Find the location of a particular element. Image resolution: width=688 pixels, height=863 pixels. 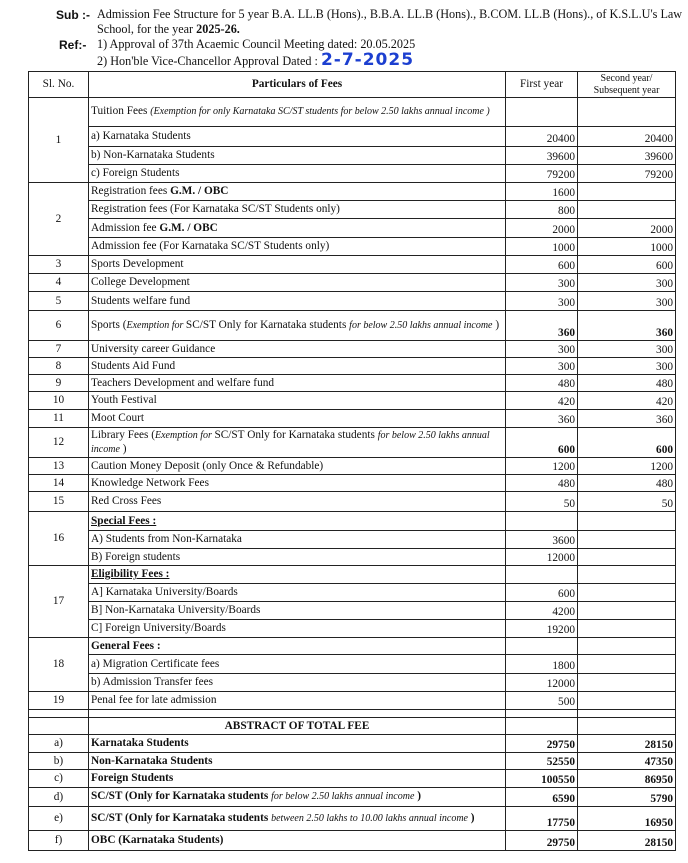

particulars-text: OBC (Karnataka Students) is located at coordinates (157, 840).